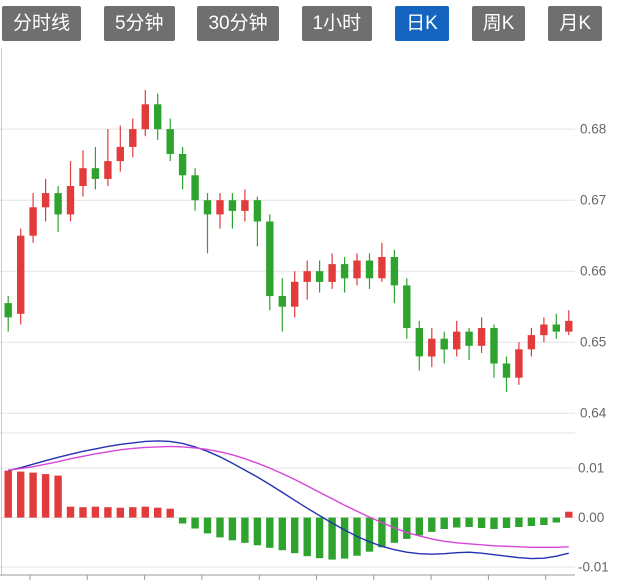  I want to click on price-axis-label: 0.64, so click(593, 413).